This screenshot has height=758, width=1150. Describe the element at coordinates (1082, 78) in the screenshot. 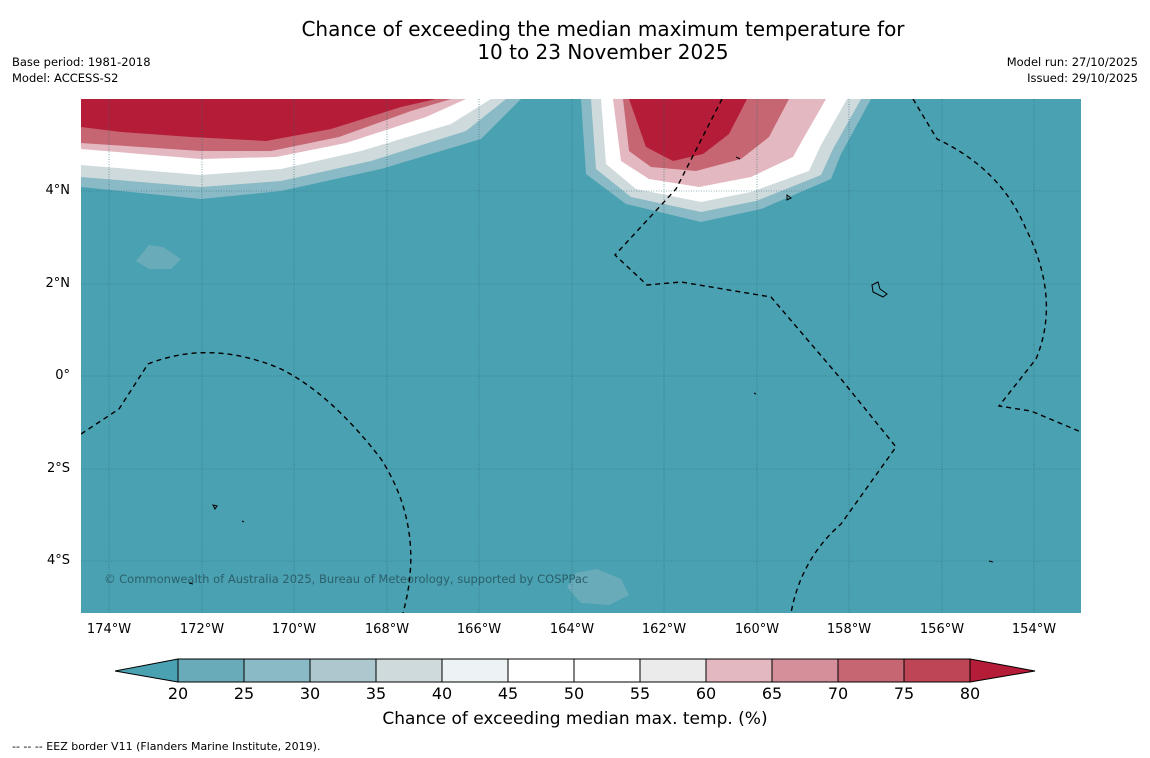

I see `issued-date: Issued: 29/10/2025` at that location.